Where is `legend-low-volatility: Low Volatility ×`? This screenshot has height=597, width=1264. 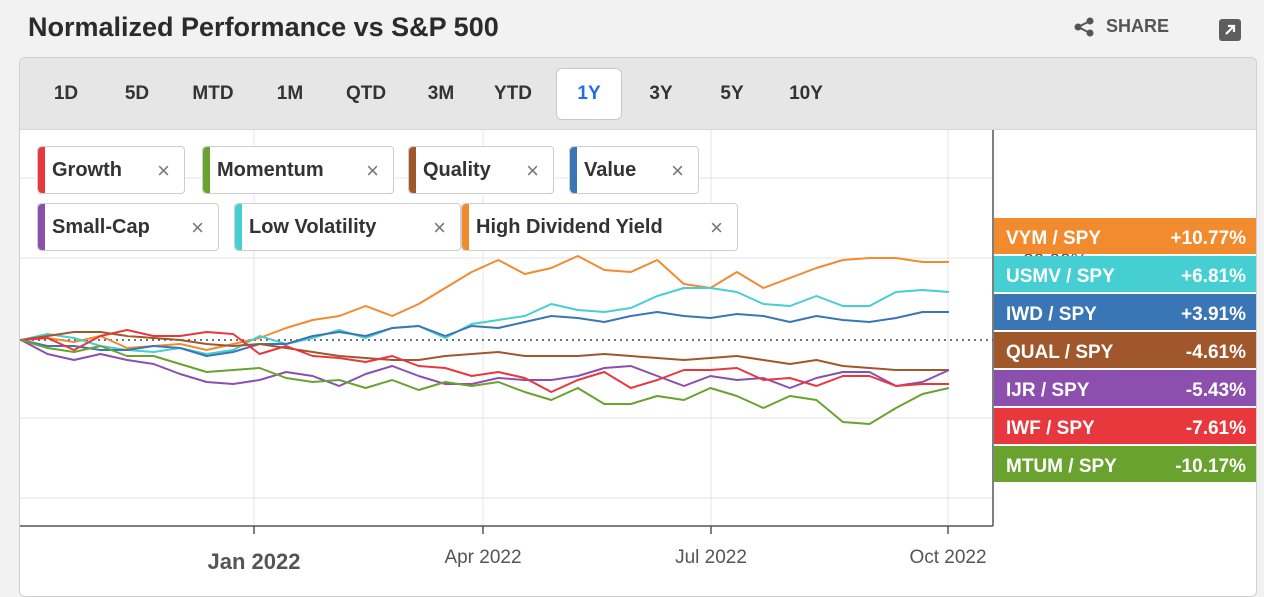 legend-low-volatility: Low Volatility × is located at coordinates (347, 227).